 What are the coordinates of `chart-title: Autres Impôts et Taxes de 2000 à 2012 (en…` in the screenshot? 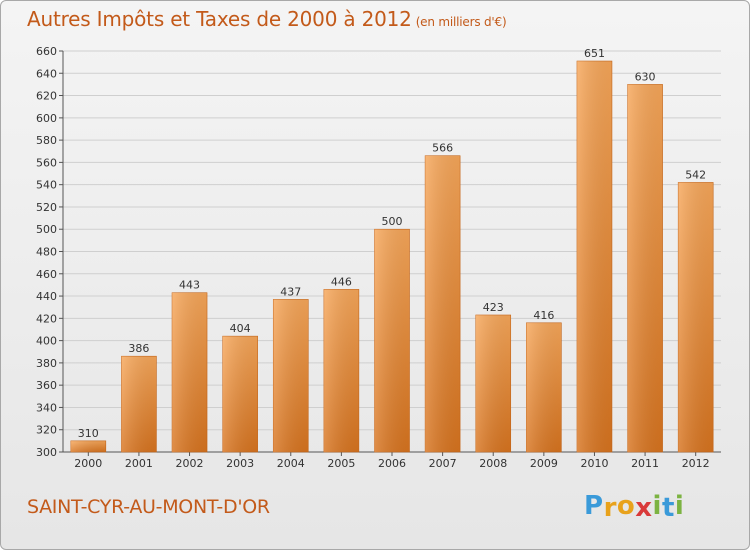 It's located at (267, 19).